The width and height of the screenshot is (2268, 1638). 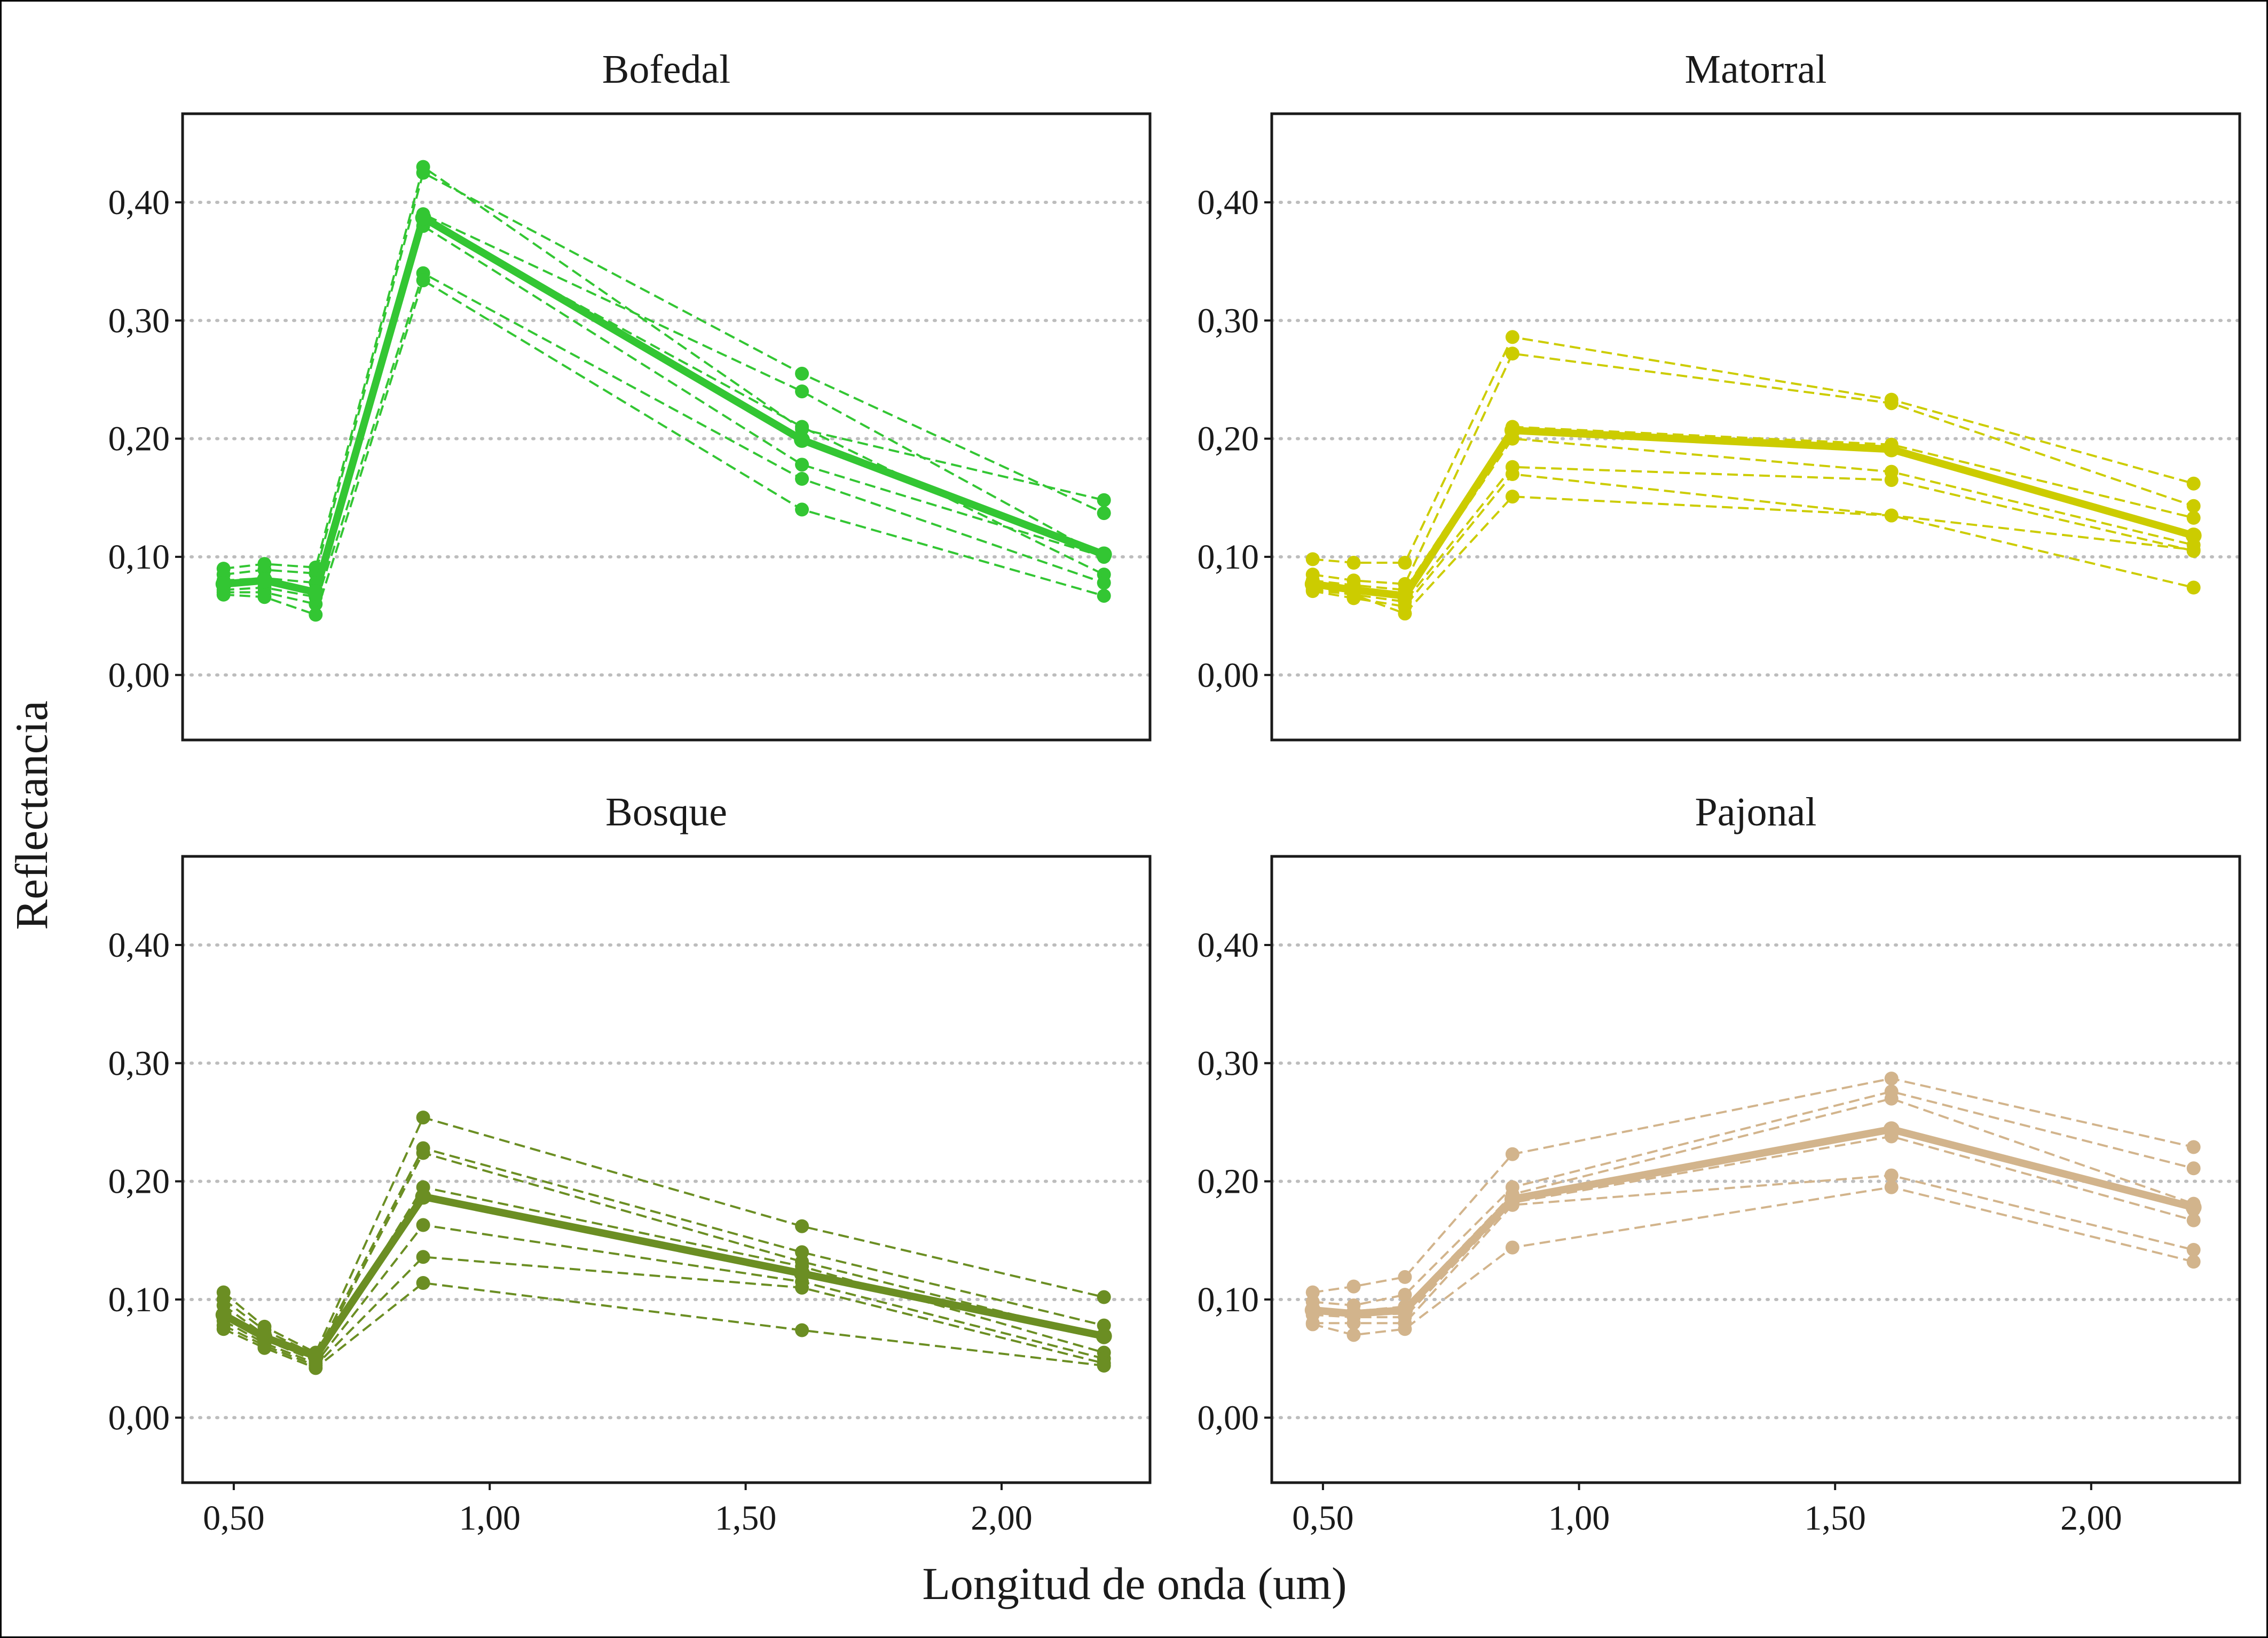 I want to click on panel-title: Bosque, so click(x=666, y=812).